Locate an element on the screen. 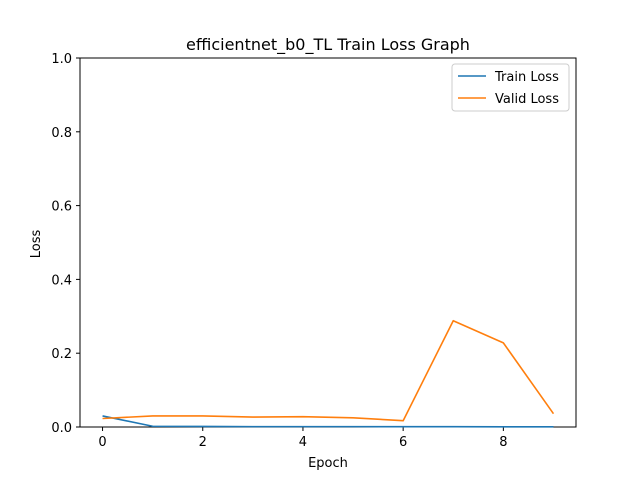  legend: Train Loss Valid Loss is located at coordinates (510, 87).